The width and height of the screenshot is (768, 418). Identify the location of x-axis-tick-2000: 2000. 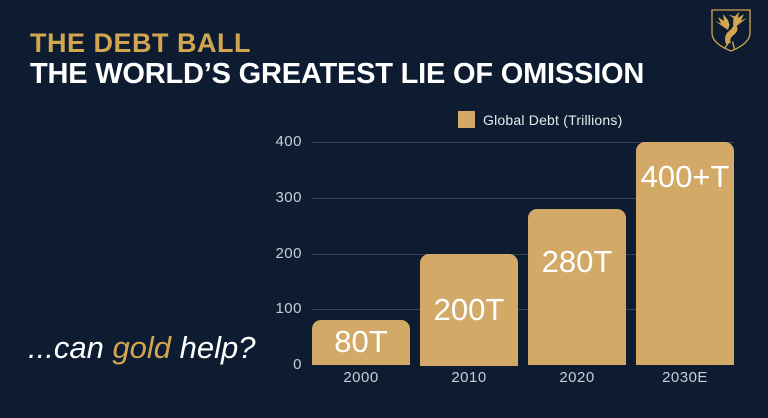
(361, 377).